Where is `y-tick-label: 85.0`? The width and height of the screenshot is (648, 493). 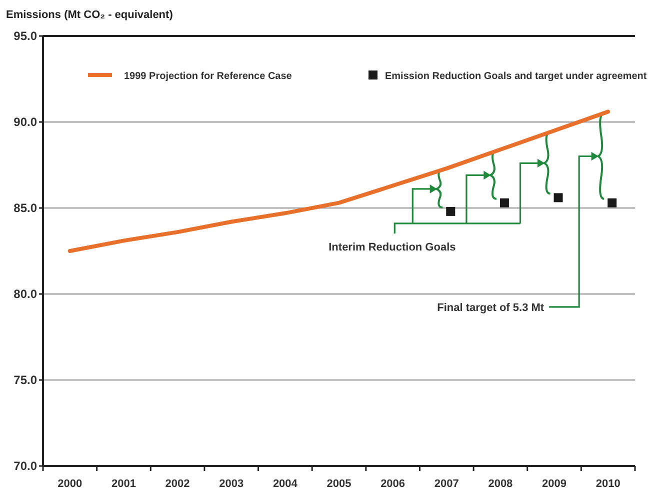 y-tick-label: 85.0 is located at coordinates (26, 208).